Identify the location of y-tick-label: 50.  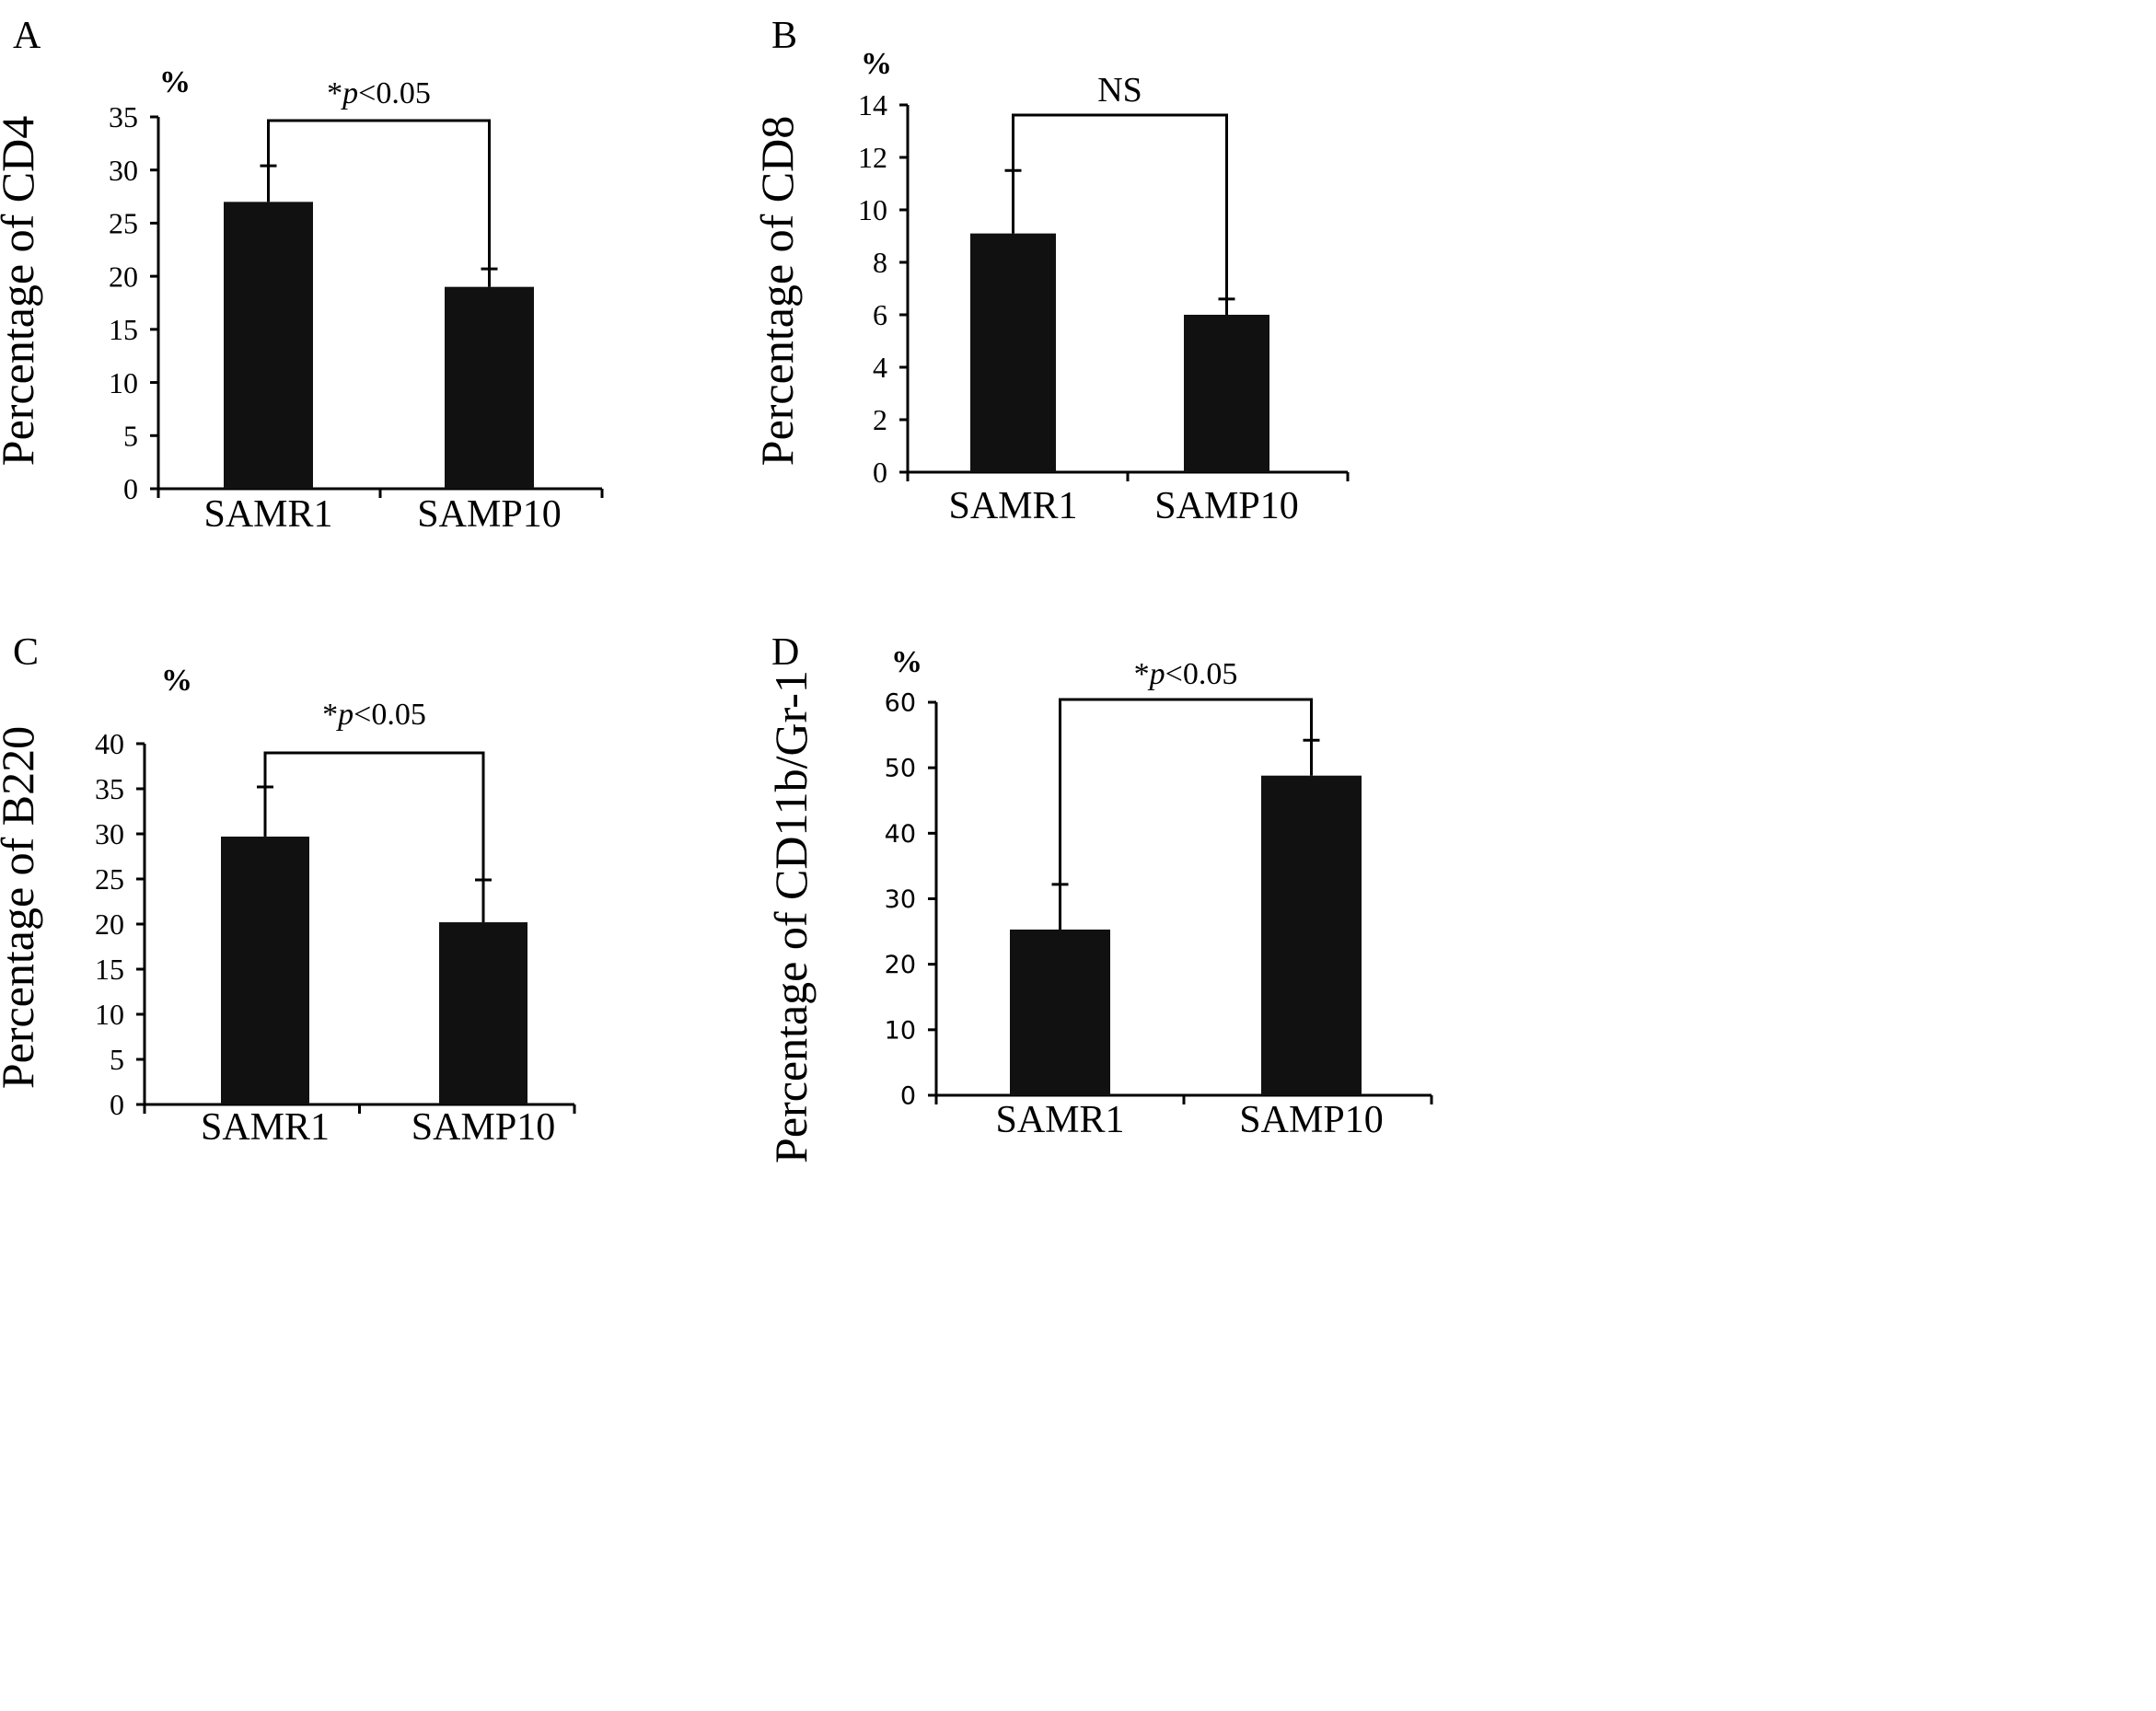
(900, 769).